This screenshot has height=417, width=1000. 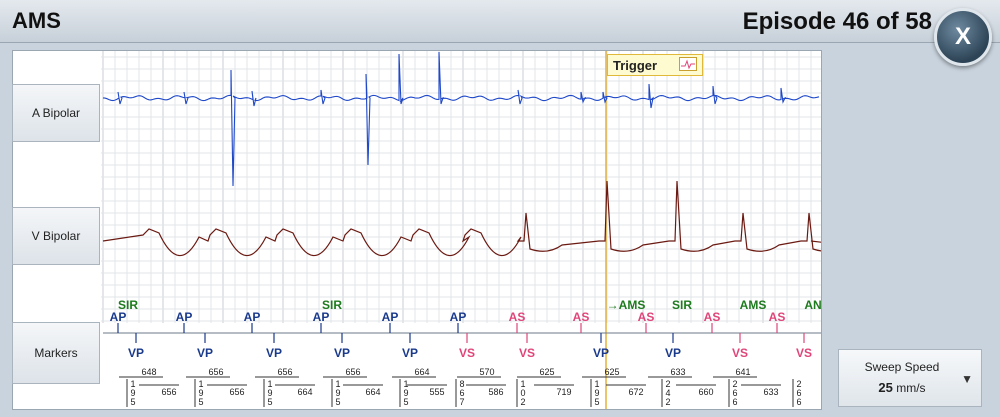 What do you see at coordinates (563, 392) in the screenshot?
I see `interval-value: 719` at bounding box center [563, 392].